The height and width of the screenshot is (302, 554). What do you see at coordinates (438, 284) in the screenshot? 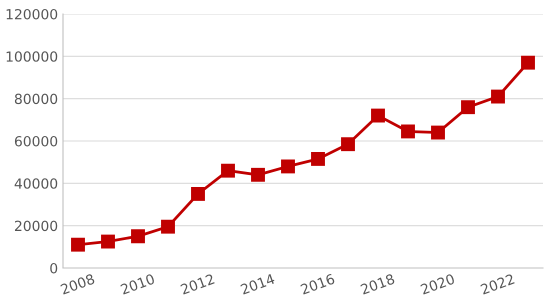
I see `x-tick-label: 2020` at bounding box center [438, 284].